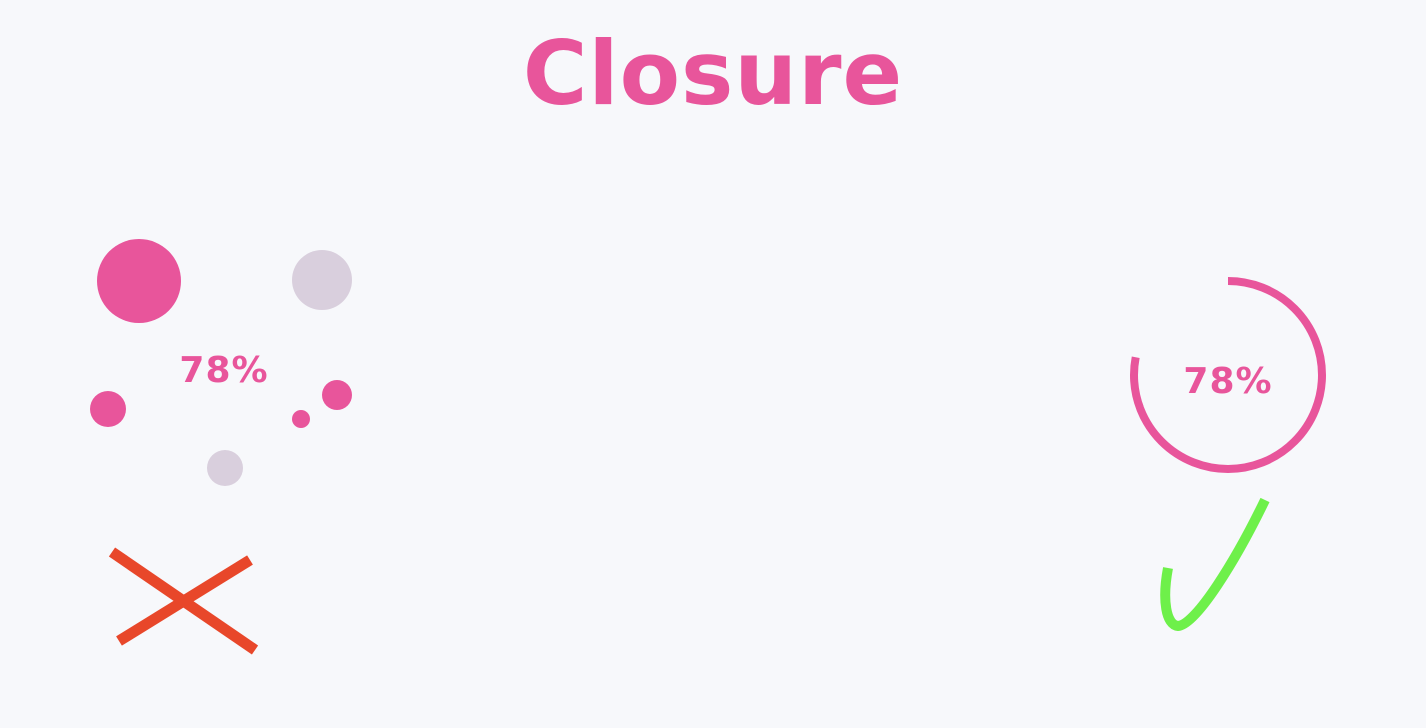  I want to click on scatter-dot-muted-bottom, so click(225, 468).